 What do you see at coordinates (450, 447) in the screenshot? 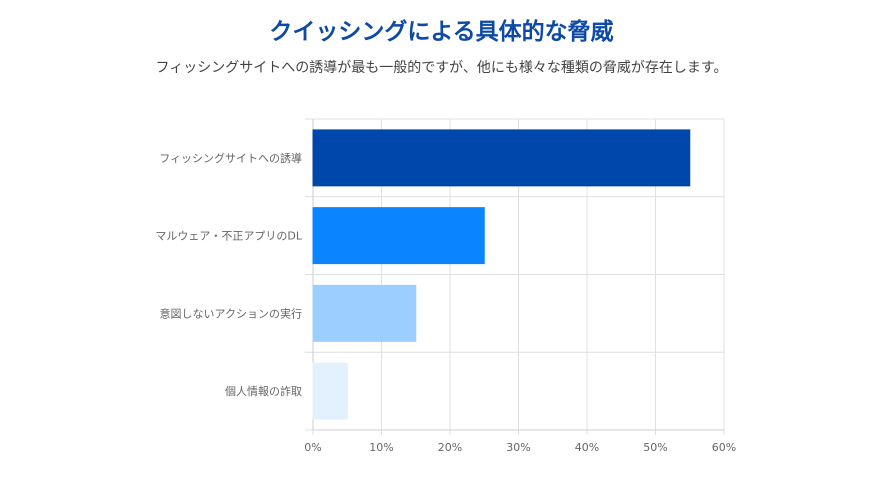
I see `x-tick-label: 20%` at bounding box center [450, 447].